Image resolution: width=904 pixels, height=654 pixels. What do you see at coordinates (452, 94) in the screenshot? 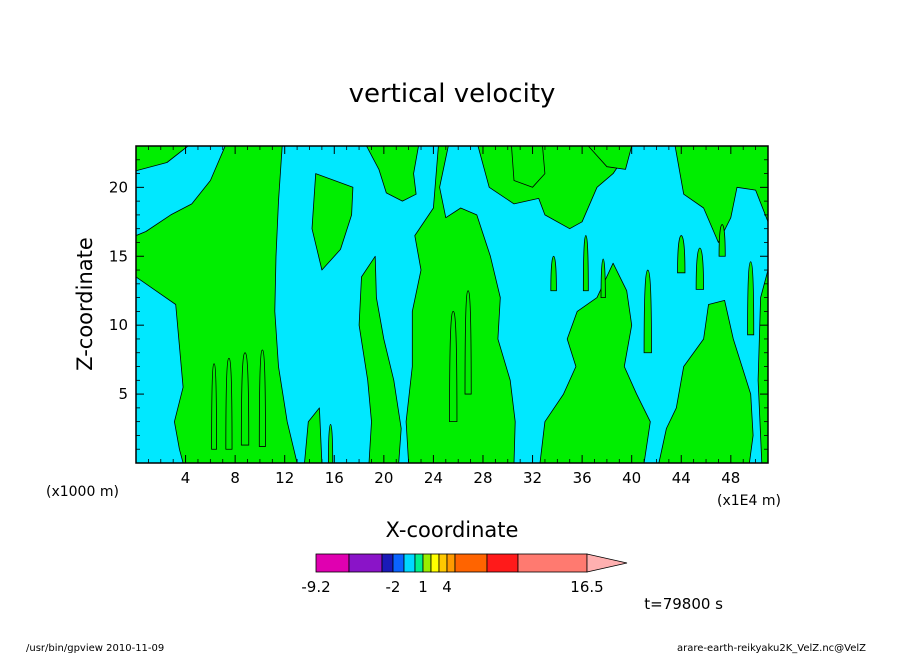
I see `chart-title: vertical velocity` at bounding box center [452, 94].